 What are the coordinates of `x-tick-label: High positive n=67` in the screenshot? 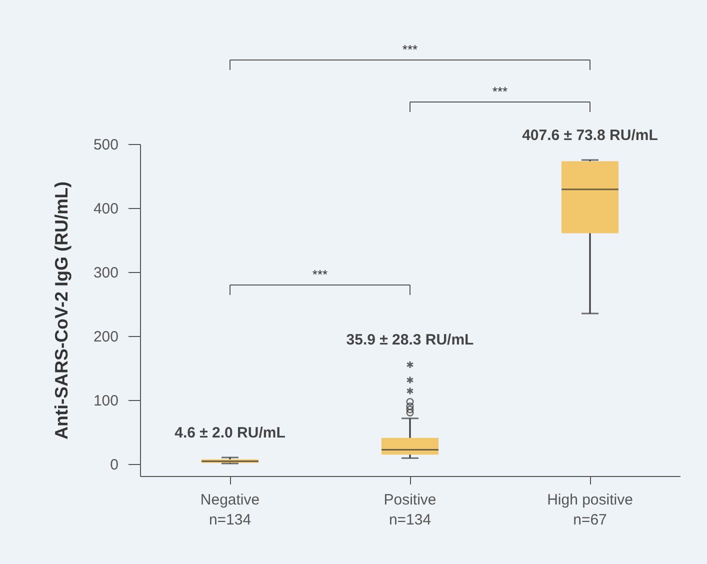 It's located at (590, 510).